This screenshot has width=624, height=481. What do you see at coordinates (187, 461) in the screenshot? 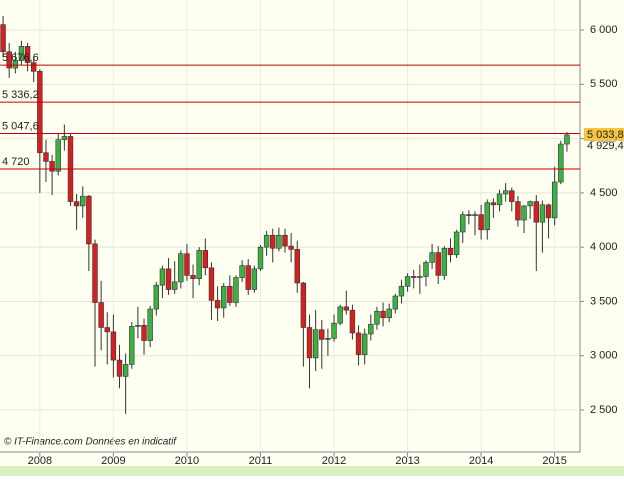
I see `x-tick-label: 2010` at bounding box center [187, 461].